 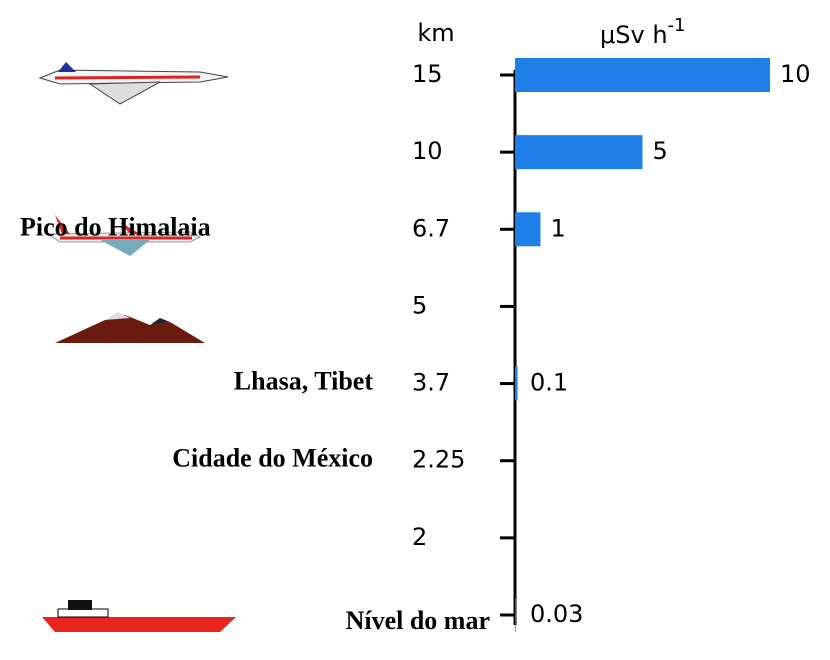 I want to click on y-tick-label: 3.7, so click(x=431, y=383).